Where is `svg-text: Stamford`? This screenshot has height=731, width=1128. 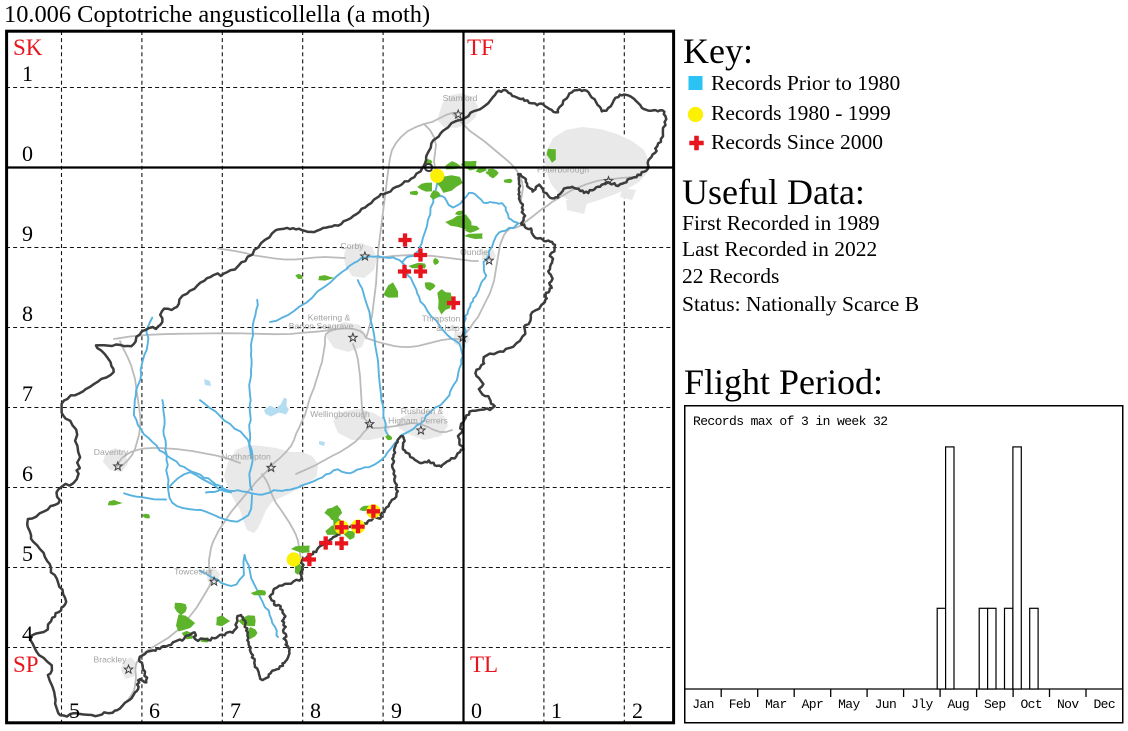 svg-text: Stamford is located at coordinates (460, 98).